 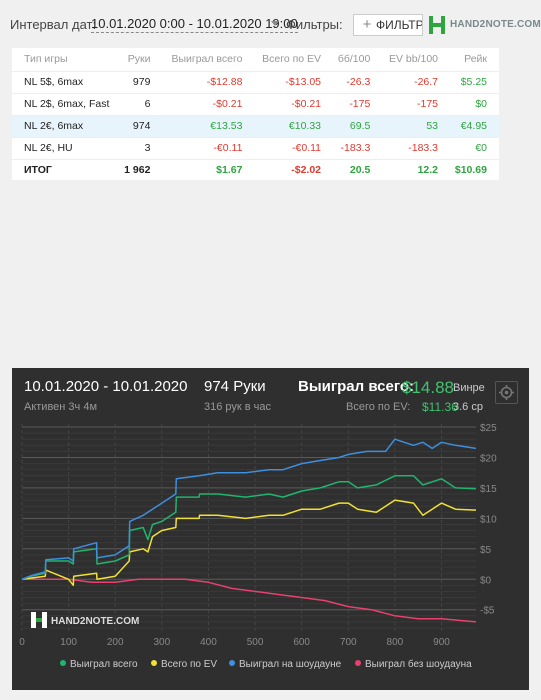 I want to click on cell-hands: 974, so click(x=141, y=126).